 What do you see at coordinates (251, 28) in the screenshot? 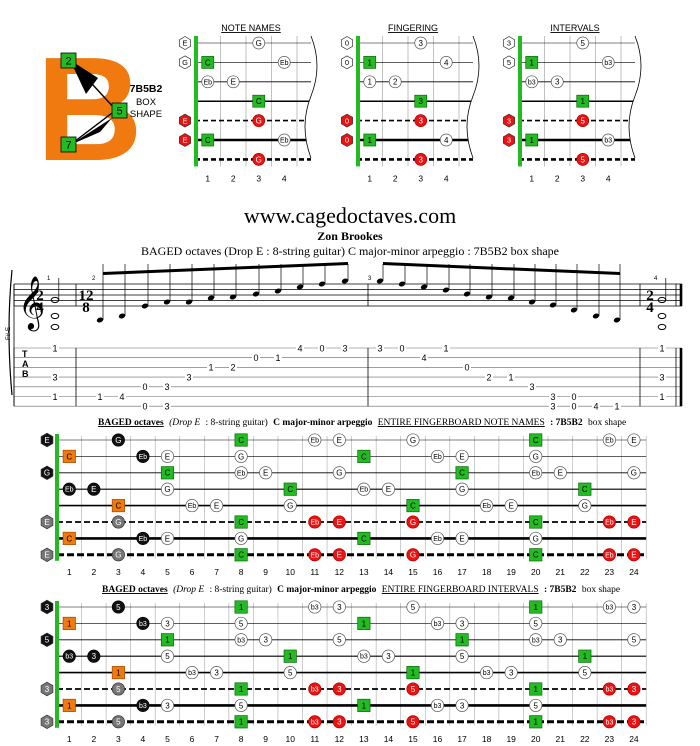
I see `mini-diagram-1-title: NOTE NAMES` at bounding box center [251, 28].